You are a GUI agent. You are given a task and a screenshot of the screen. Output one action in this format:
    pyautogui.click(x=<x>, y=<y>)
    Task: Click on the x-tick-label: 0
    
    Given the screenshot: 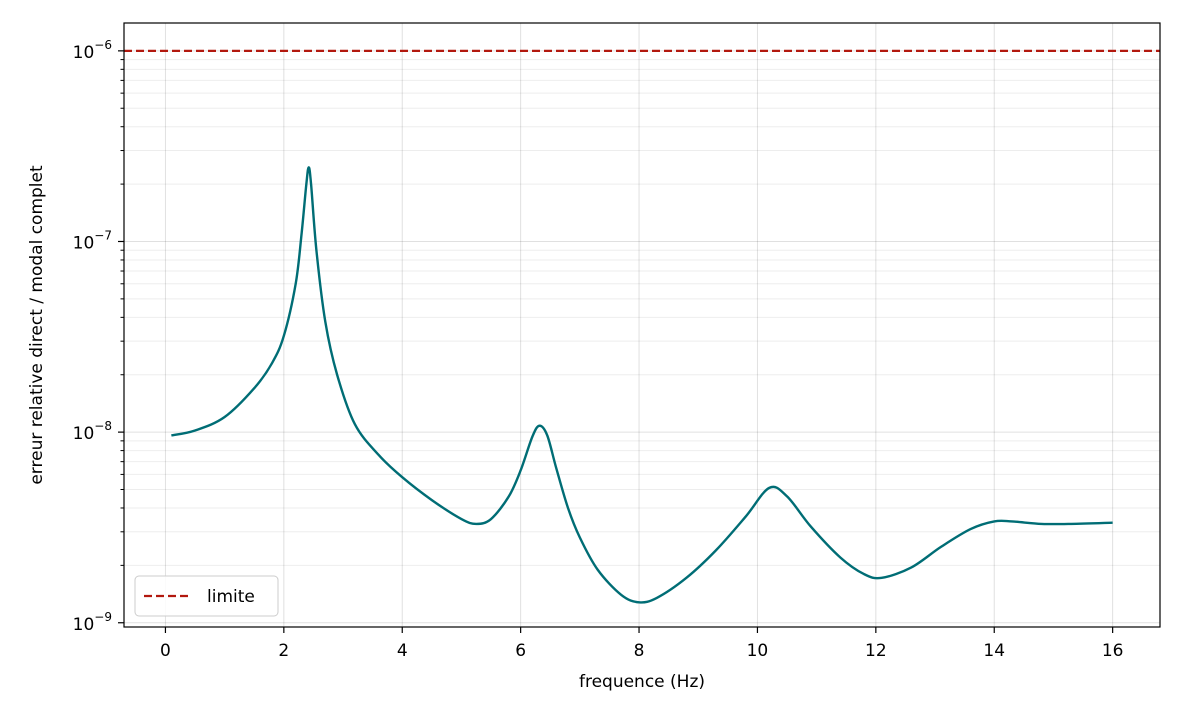 What is the action you would take?
    pyautogui.click(x=165, y=651)
    